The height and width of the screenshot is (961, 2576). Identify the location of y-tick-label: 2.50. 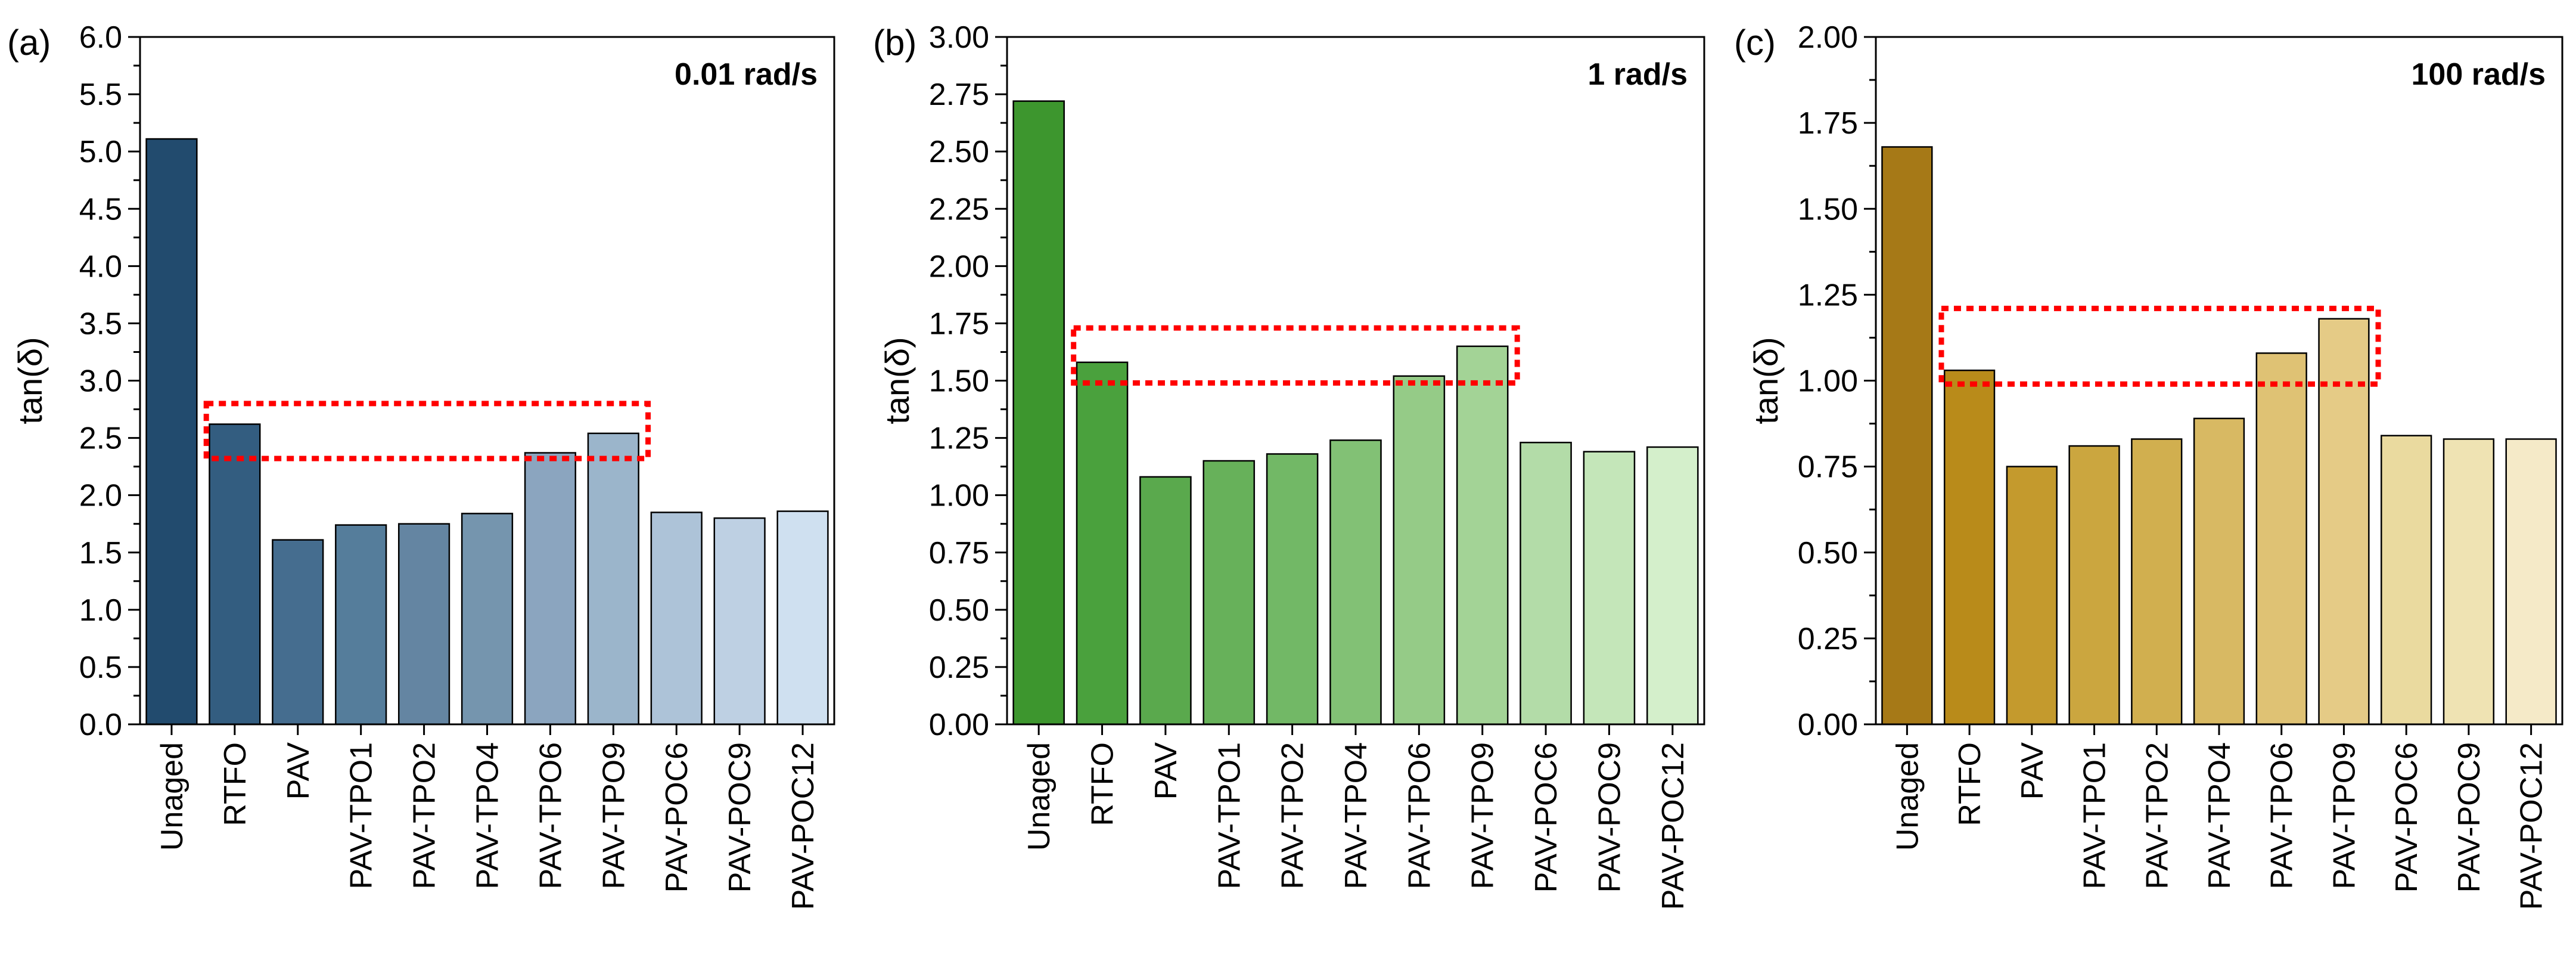
(959, 152).